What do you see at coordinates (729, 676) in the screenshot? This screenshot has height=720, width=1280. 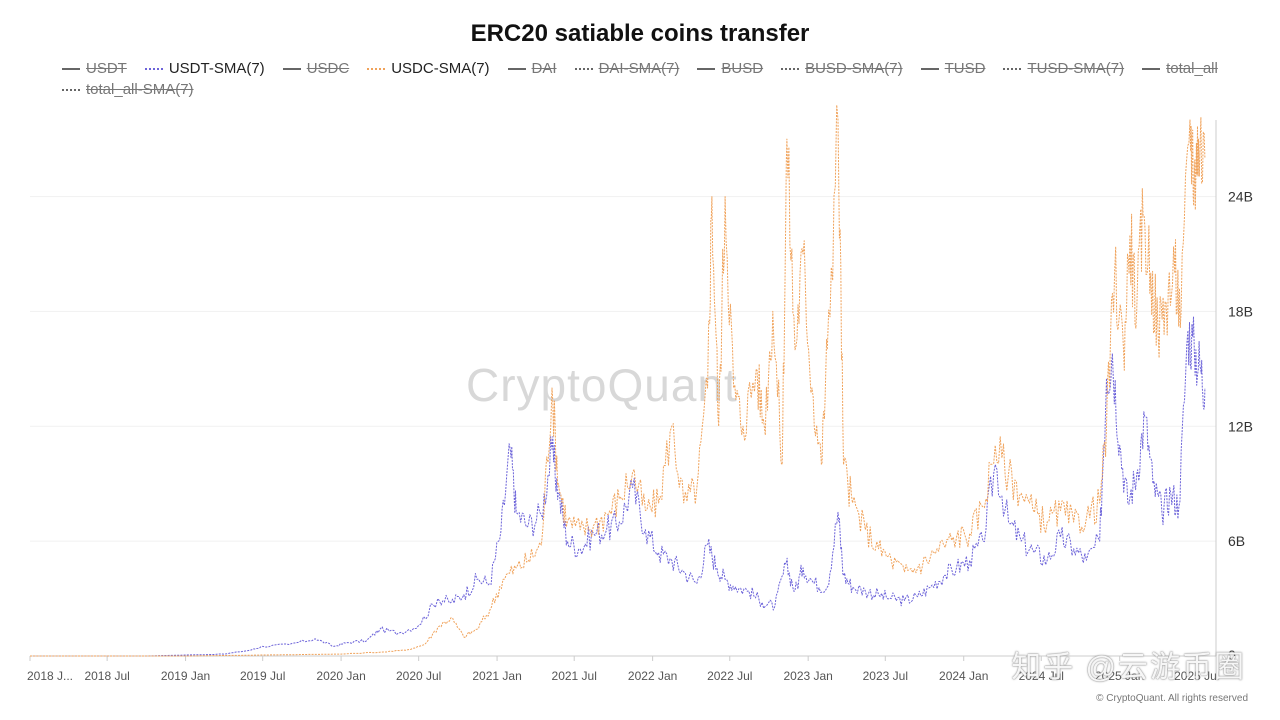 I see `x-tick-label: 2022 Jul` at bounding box center [729, 676].